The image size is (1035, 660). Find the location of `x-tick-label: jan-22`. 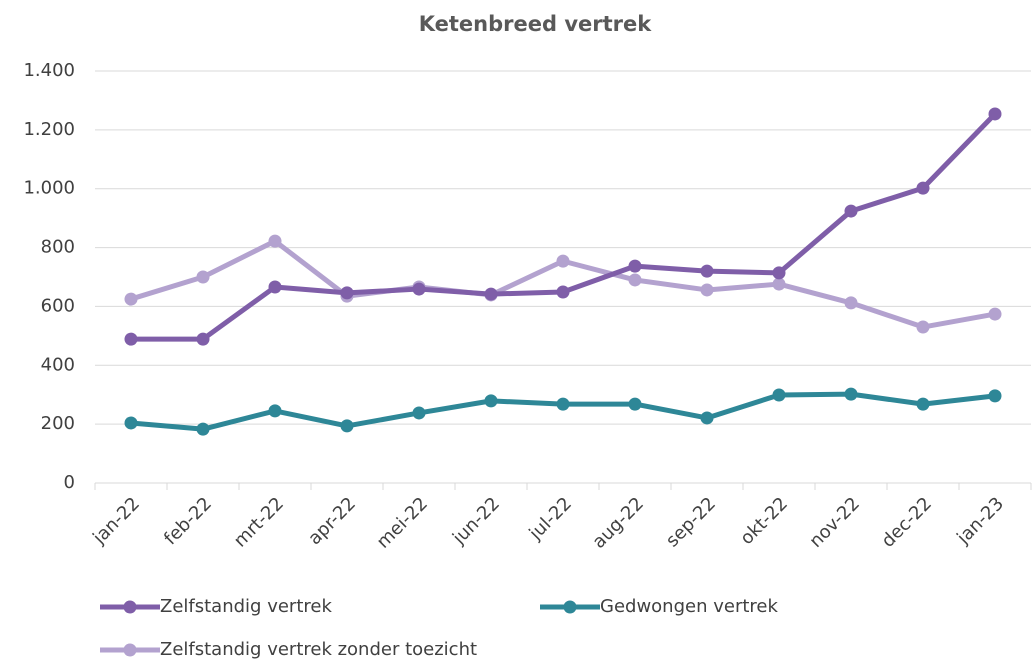

x-tick-label: jan-22 is located at coordinates (116, 521).